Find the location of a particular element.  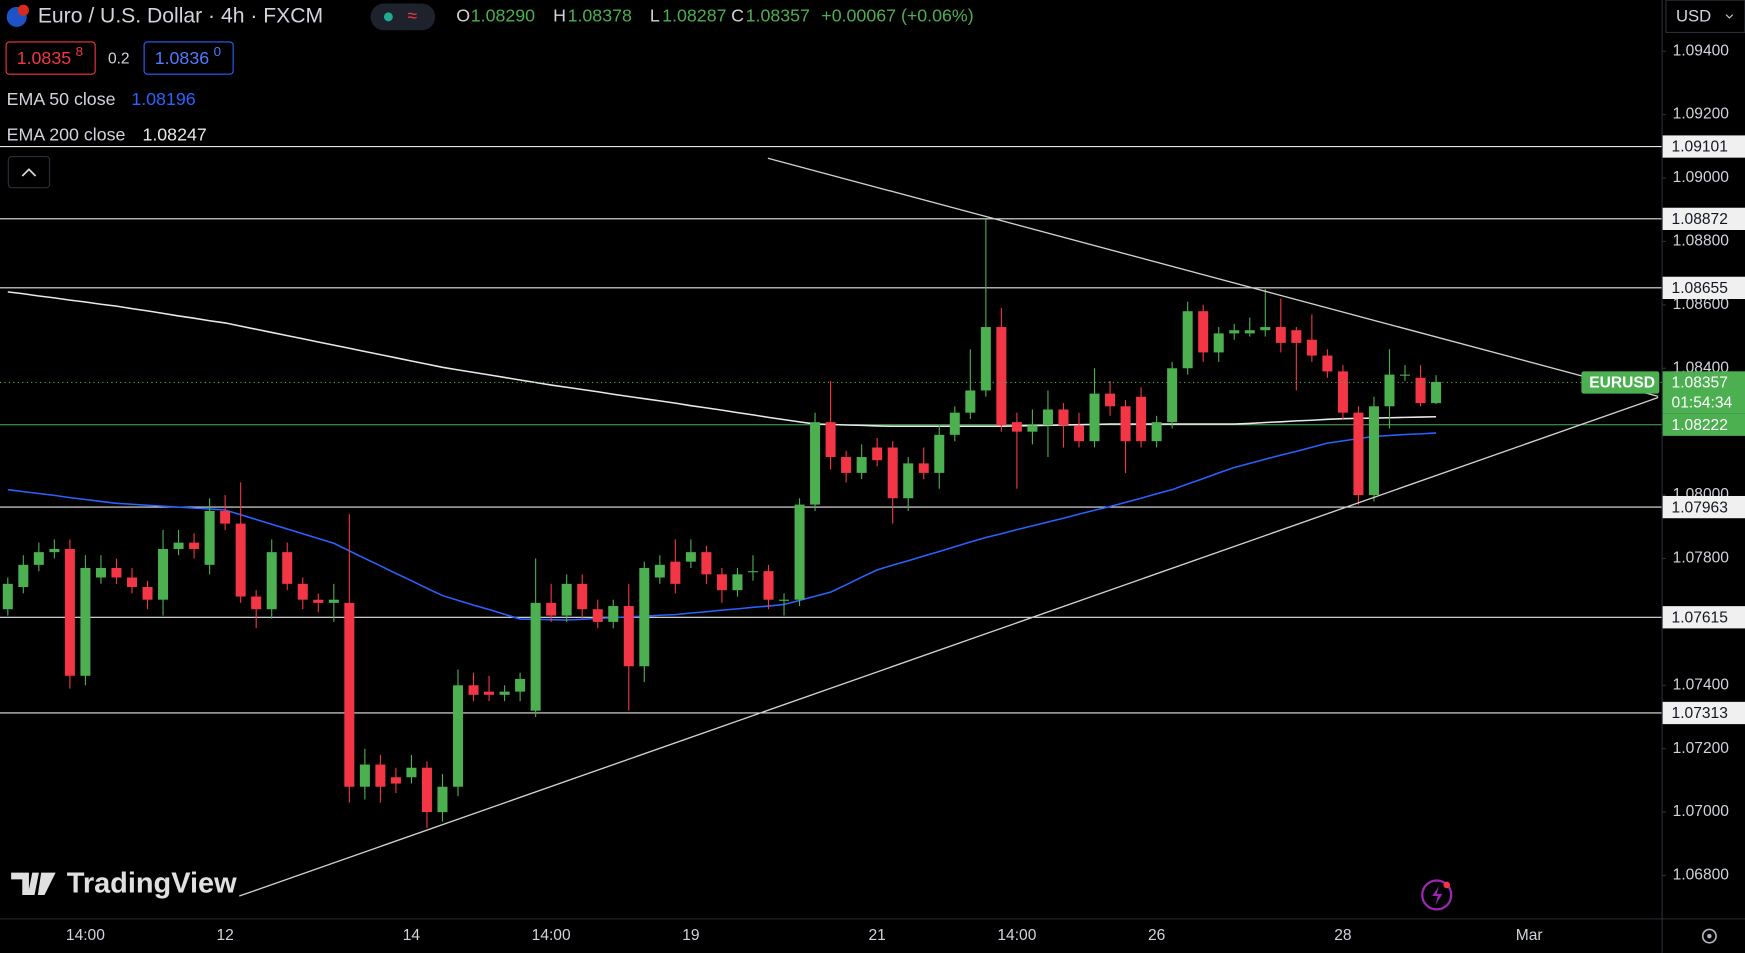

x-tick-label: 19 is located at coordinates (690, 935).